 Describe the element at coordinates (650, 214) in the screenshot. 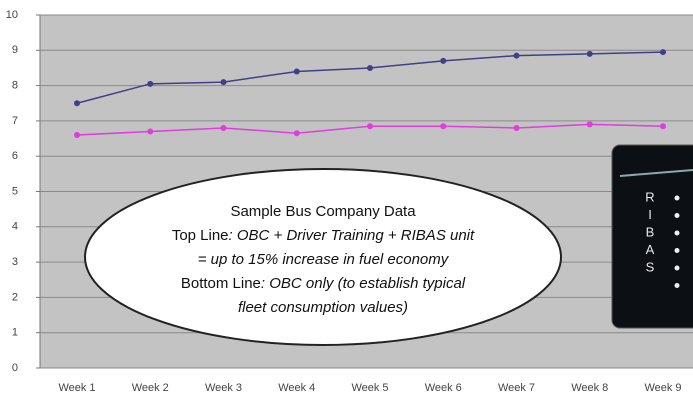

I see `device-letter: I` at that location.